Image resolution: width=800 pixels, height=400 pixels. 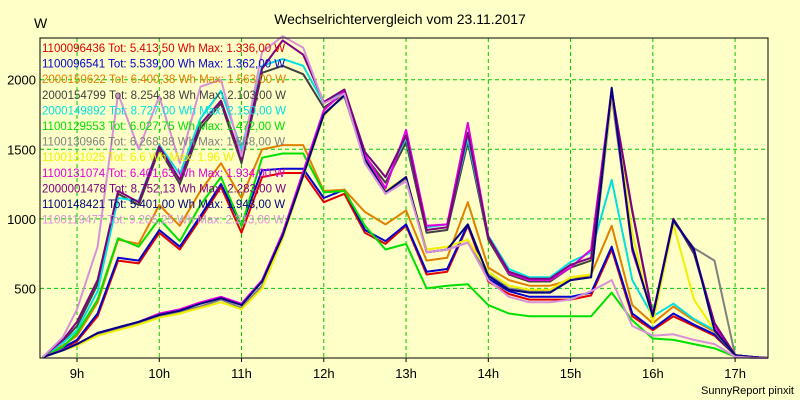 What do you see at coordinates (747, 391) in the screenshot?
I see `footer-credit: SunnyReport pinxit` at bounding box center [747, 391].